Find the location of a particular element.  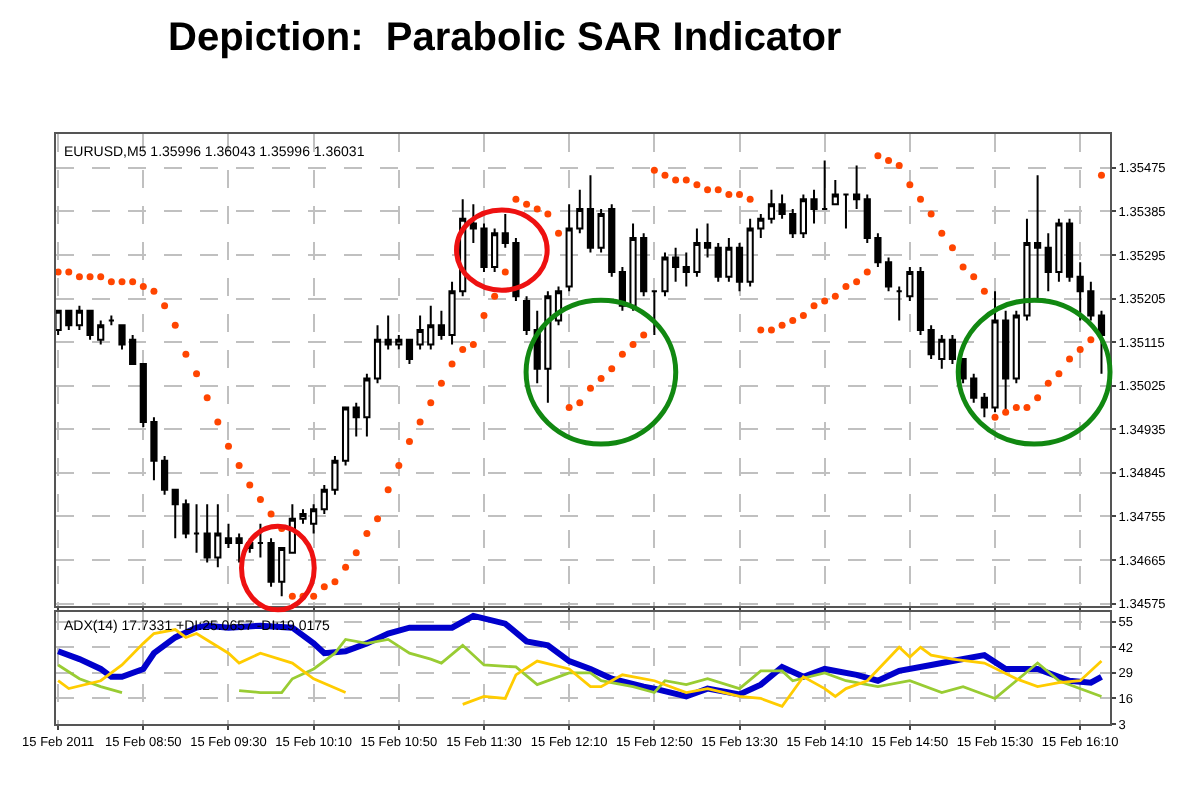

chart-title: Depiction: Parabolic SAR Indicator is located at coordinates (505, 37).